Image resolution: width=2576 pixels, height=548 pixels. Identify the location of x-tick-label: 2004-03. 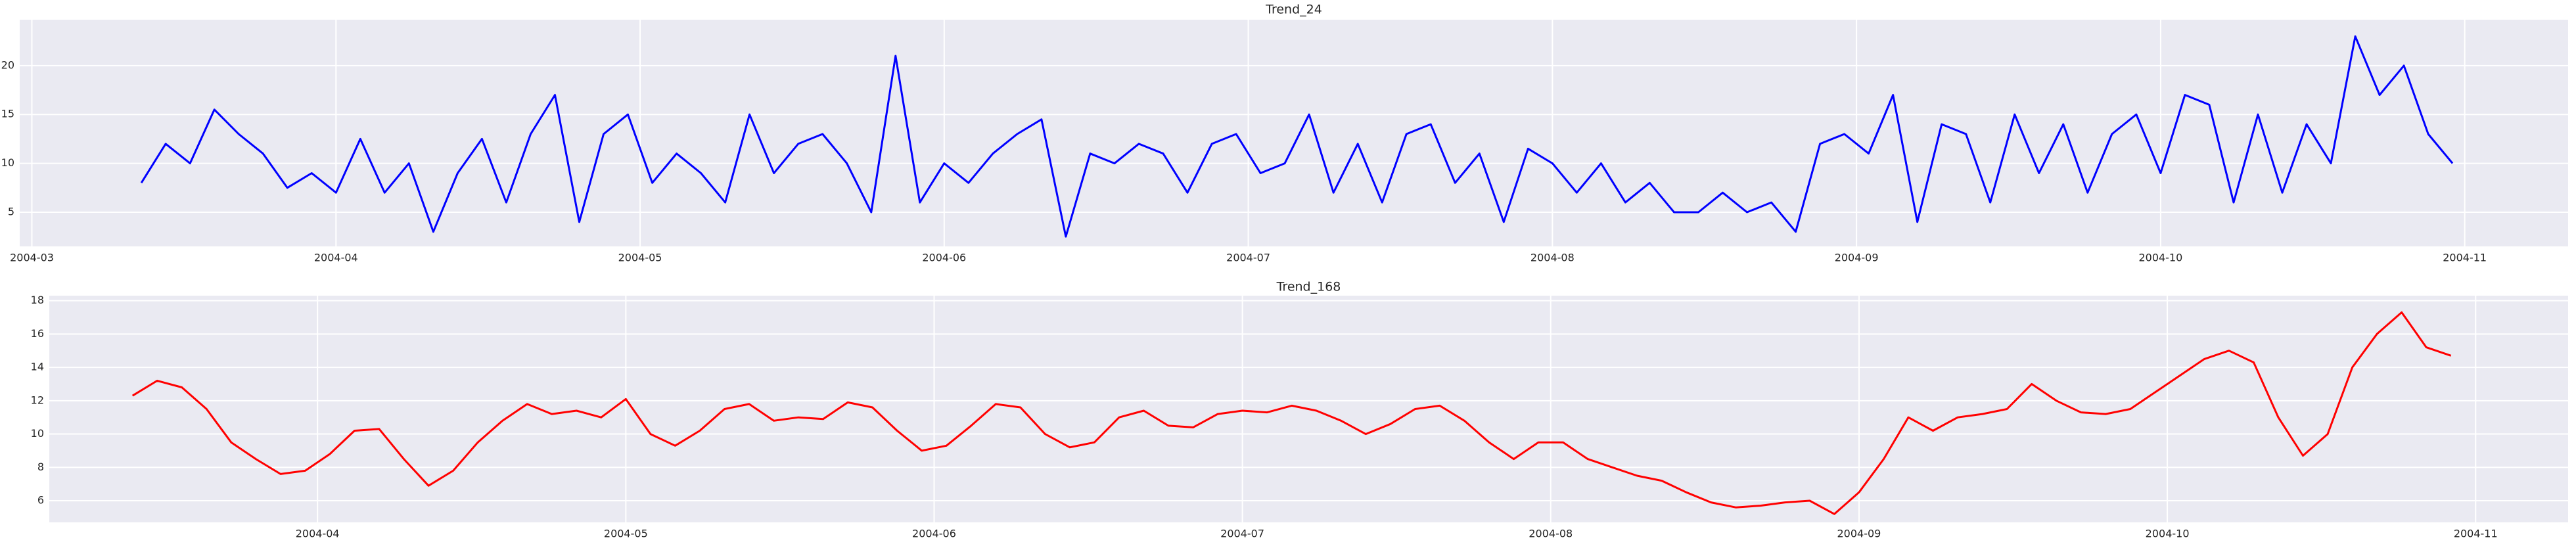
(32, 258).